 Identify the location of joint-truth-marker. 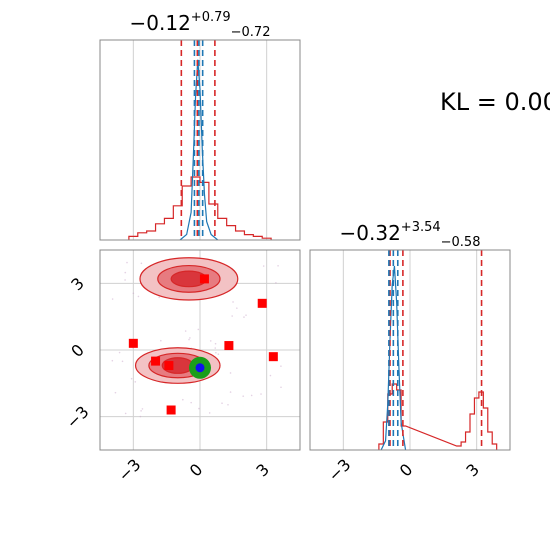
(200, 367).